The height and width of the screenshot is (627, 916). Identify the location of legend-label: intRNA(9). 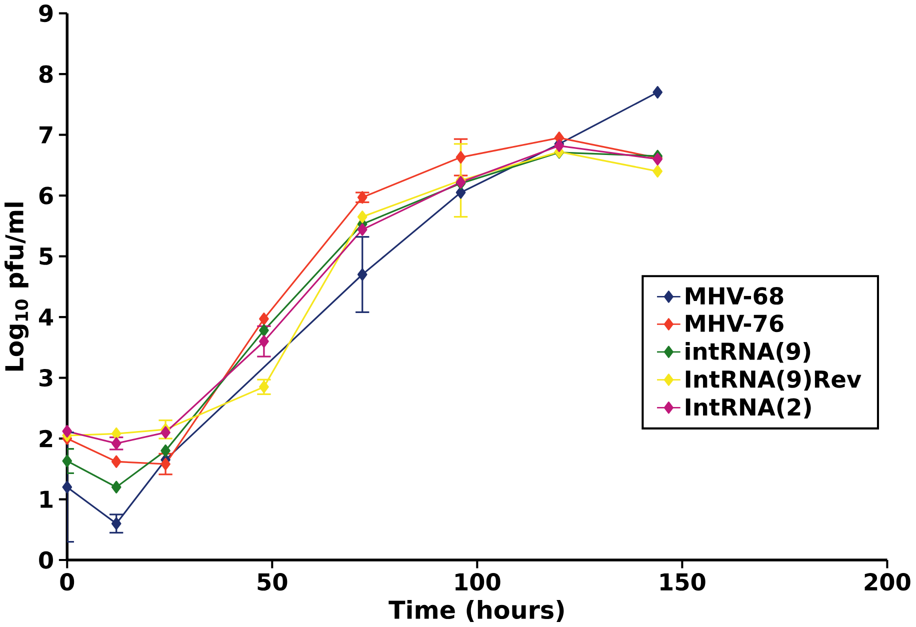
(748, 352).